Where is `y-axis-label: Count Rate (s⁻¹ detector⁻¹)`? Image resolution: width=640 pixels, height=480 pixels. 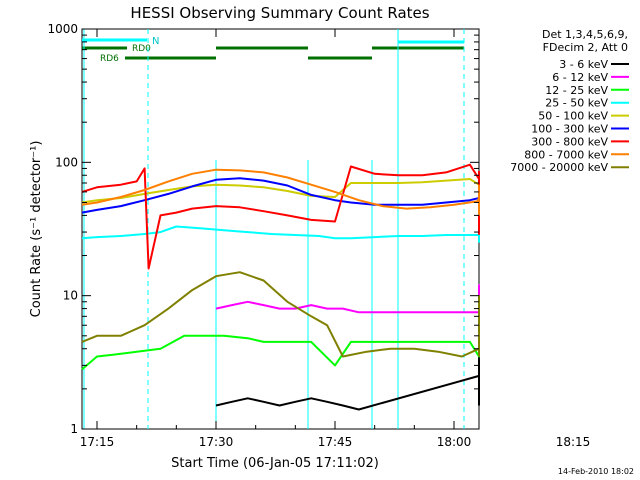
y-axis-label: Count Rate (s⁻¹ detector⁻¹) is located at coordinates (36, 229).